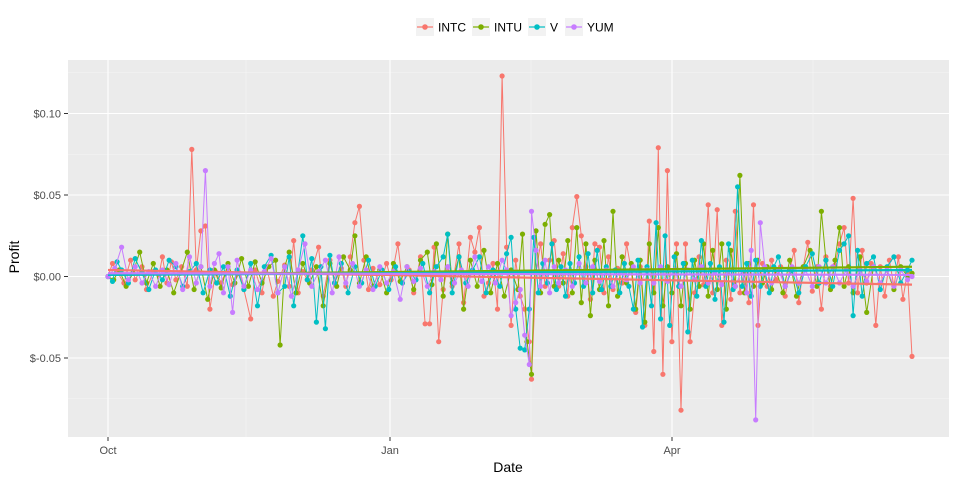 This screenshot has width=960, height=480. What do you see at coordinates (589, 27) in the screenshot?
I see `legend-item-yum: YUM` at bounding box center [589, 27].